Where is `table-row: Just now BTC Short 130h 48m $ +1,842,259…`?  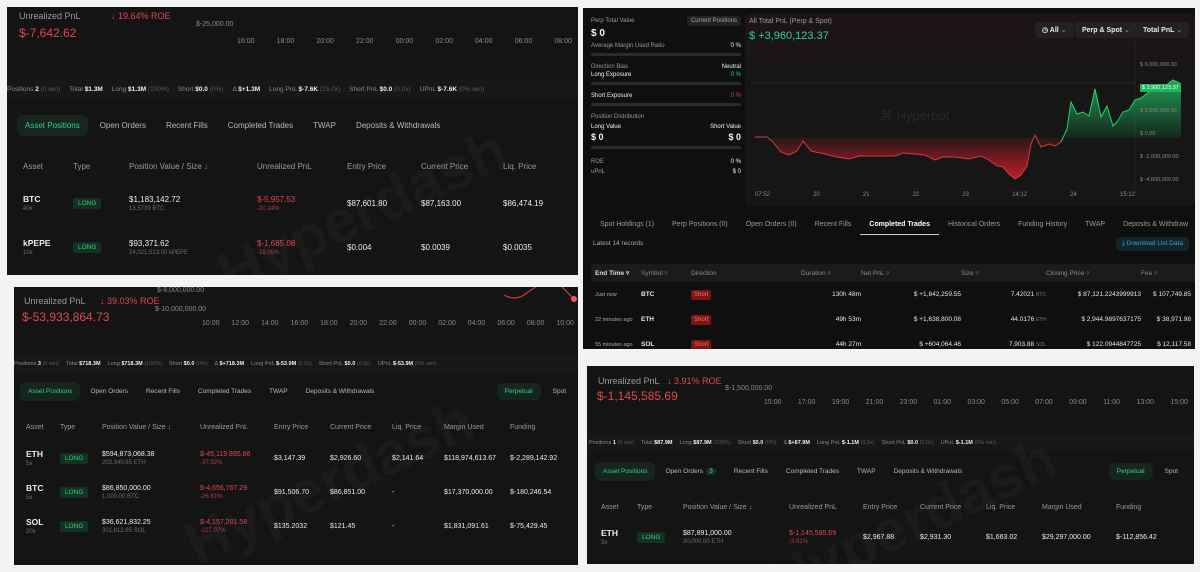
table-row: Just now BTC Short 130h 48m $ +1,842,259… is located at coordinates (893, 294).